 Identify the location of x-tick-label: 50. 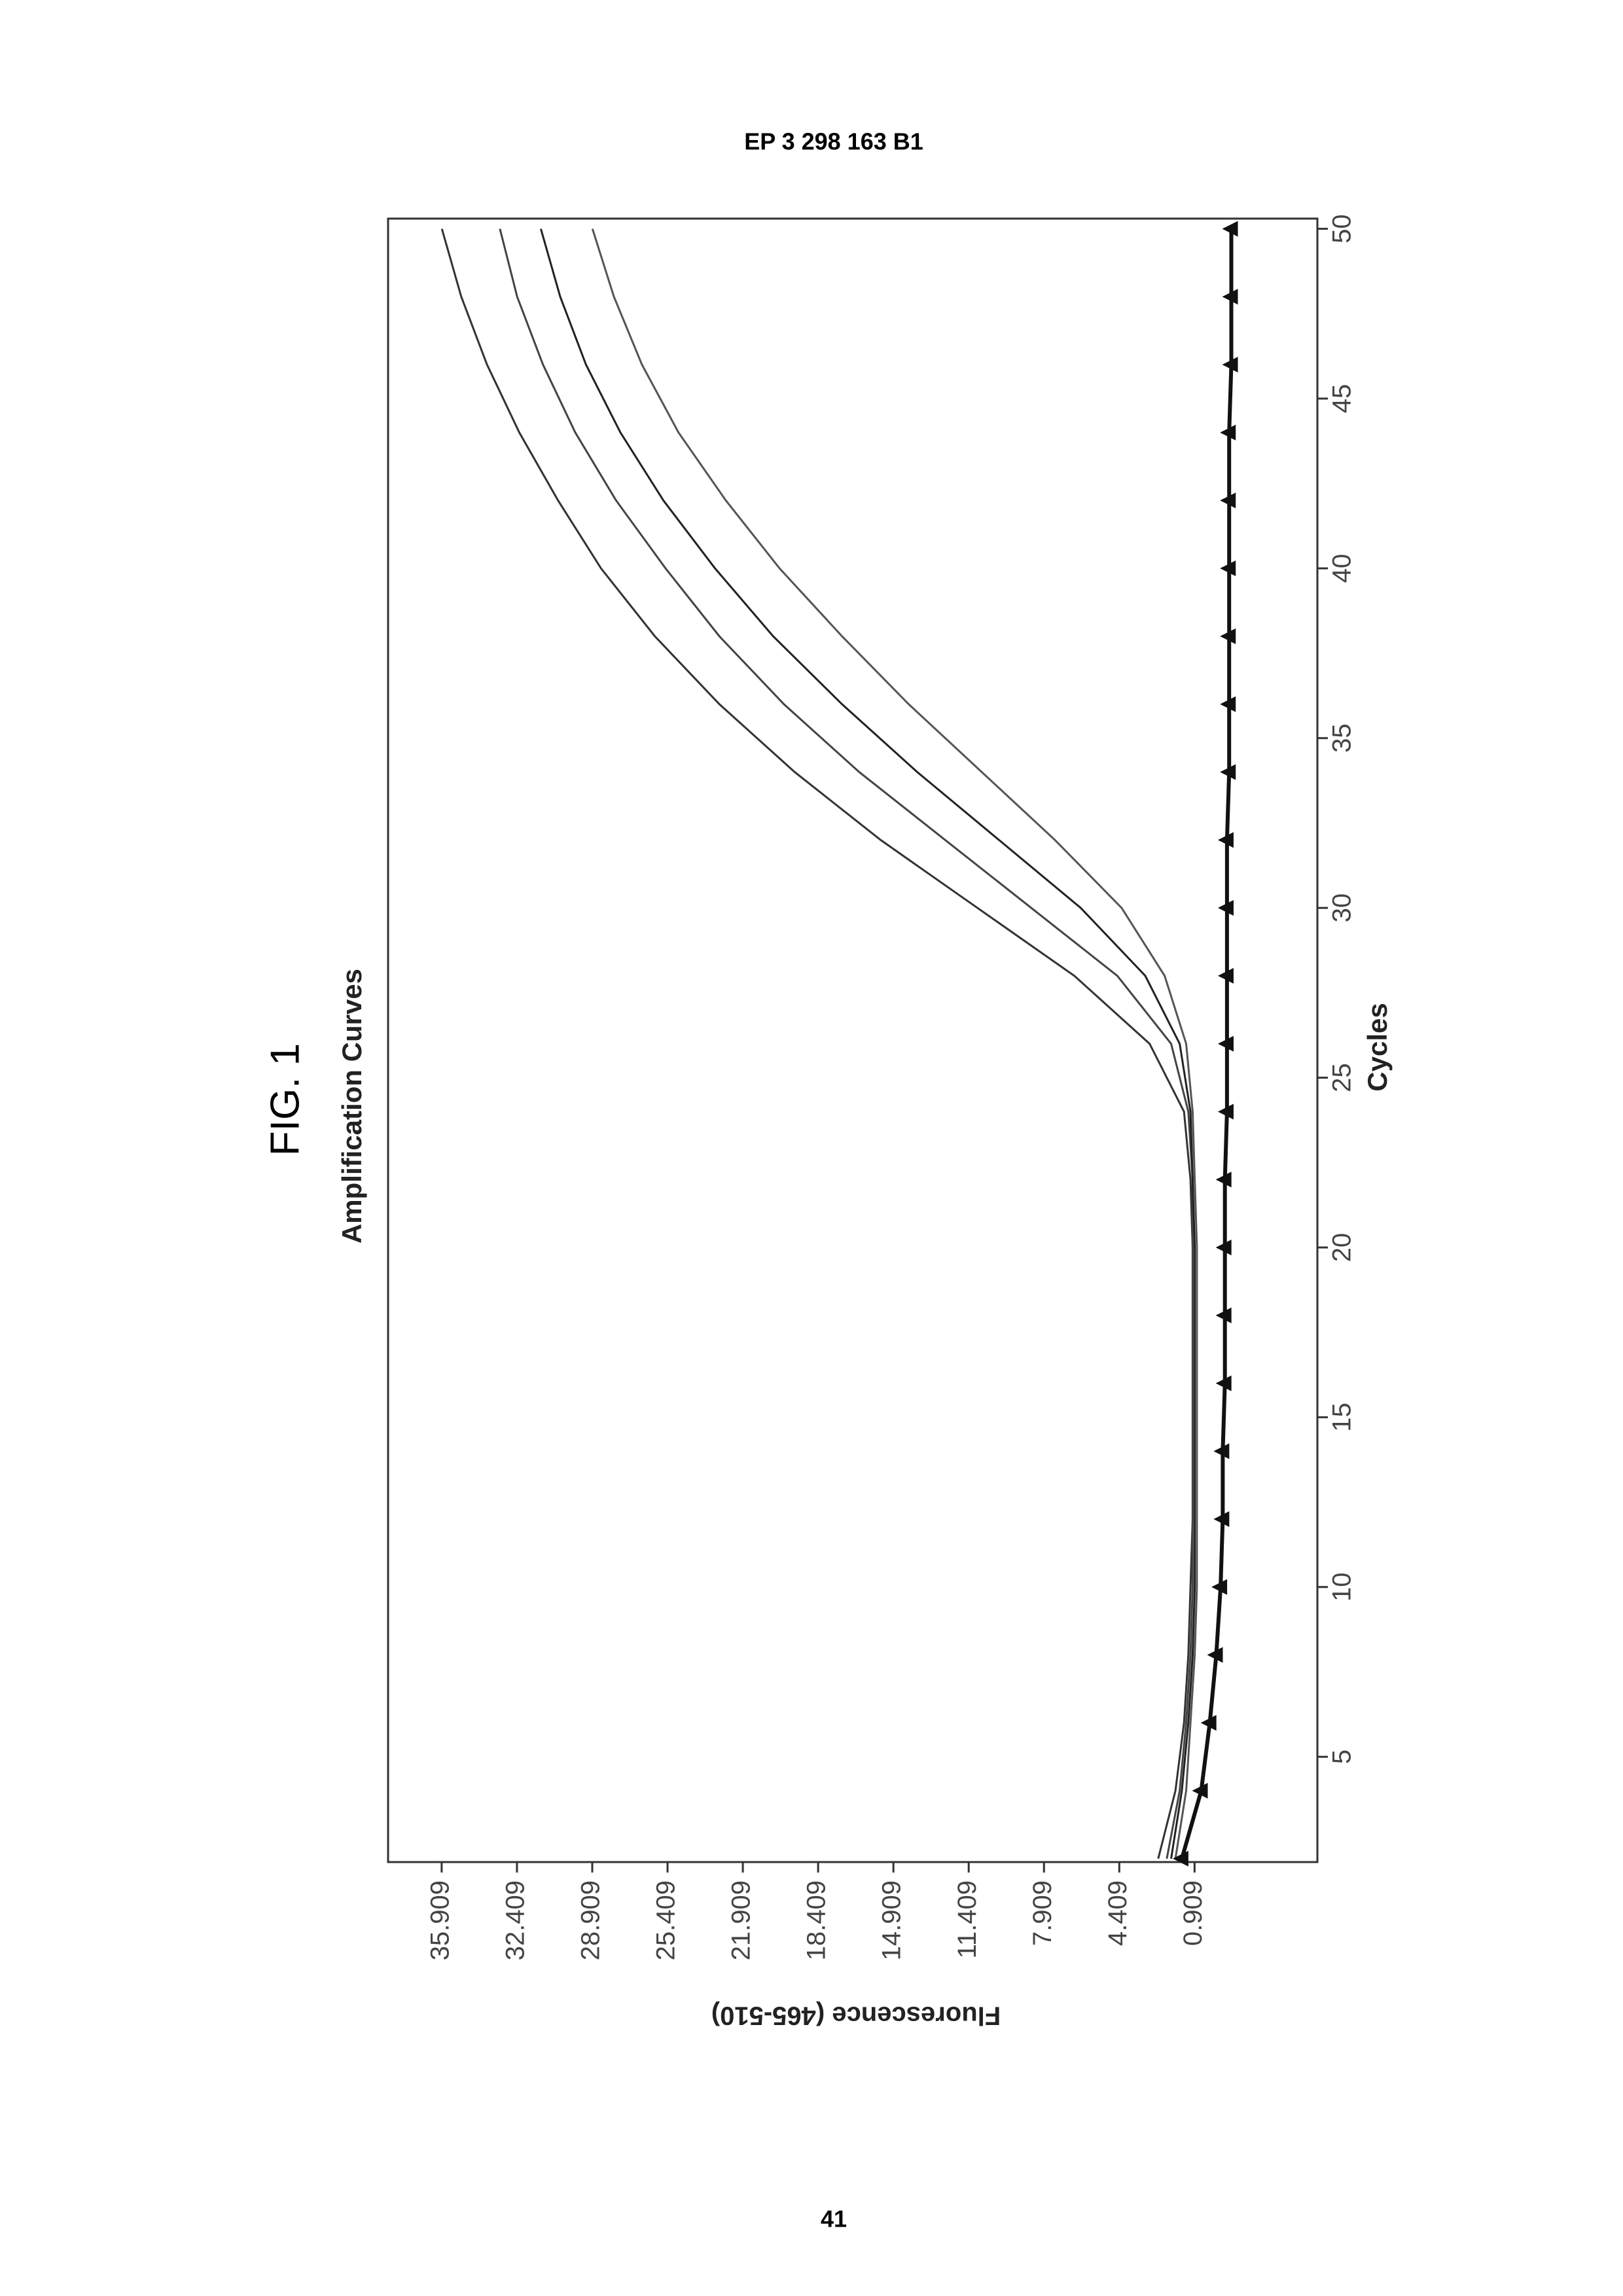
(1343, 228).